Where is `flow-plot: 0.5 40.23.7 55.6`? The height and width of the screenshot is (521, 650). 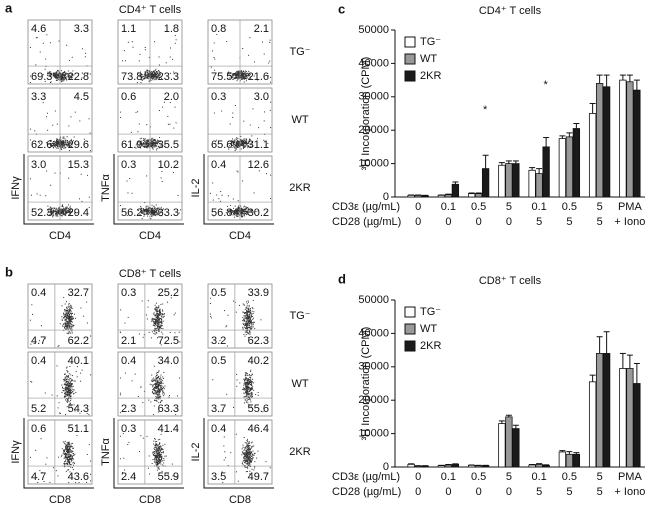 flow-plot: 0.5 40.23.7 55.6 is located at coordinates (240, 384).